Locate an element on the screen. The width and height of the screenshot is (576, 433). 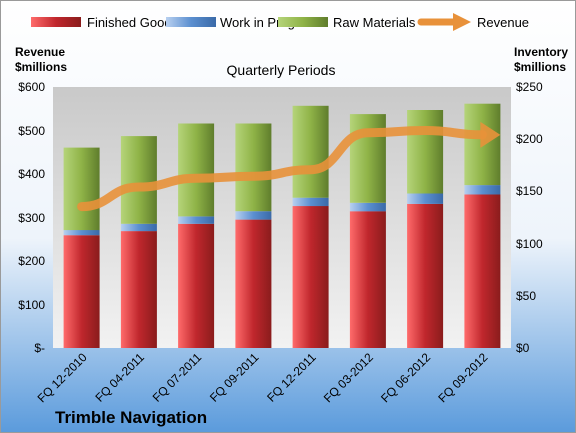
right-axis-title-line1: Inventory is located at coordinates (541, 52).